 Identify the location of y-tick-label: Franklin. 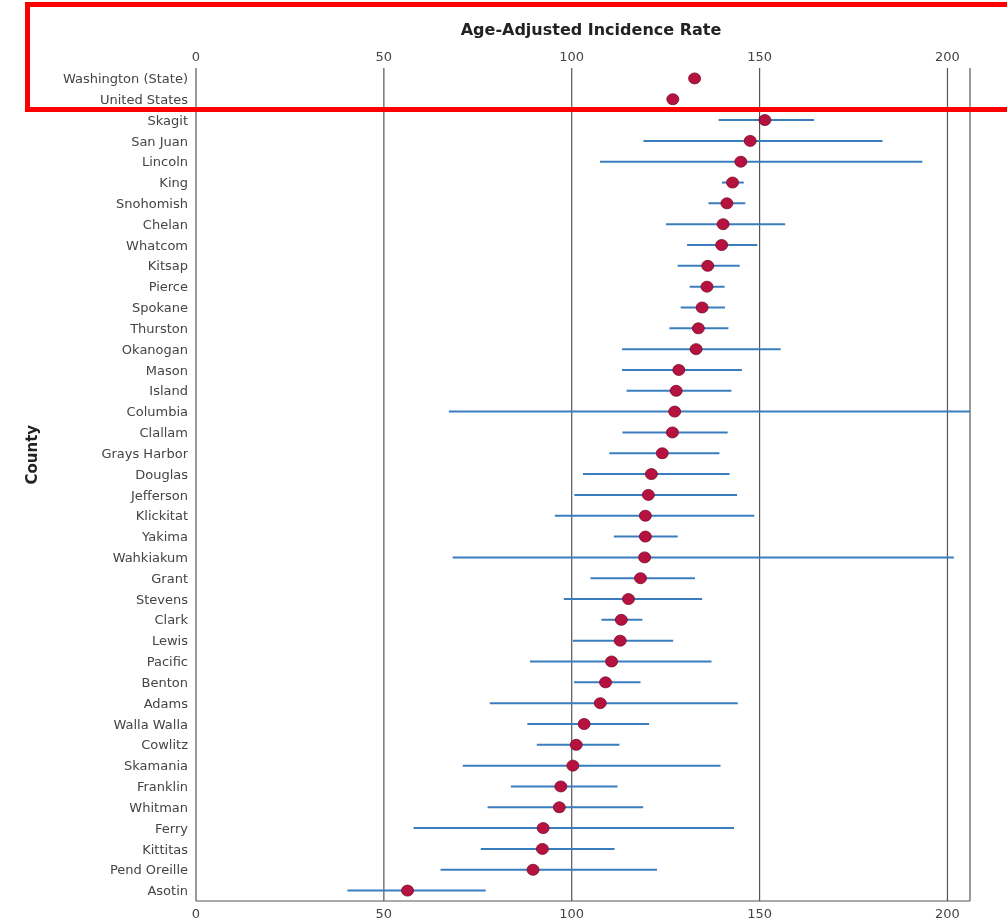
(162, 787).